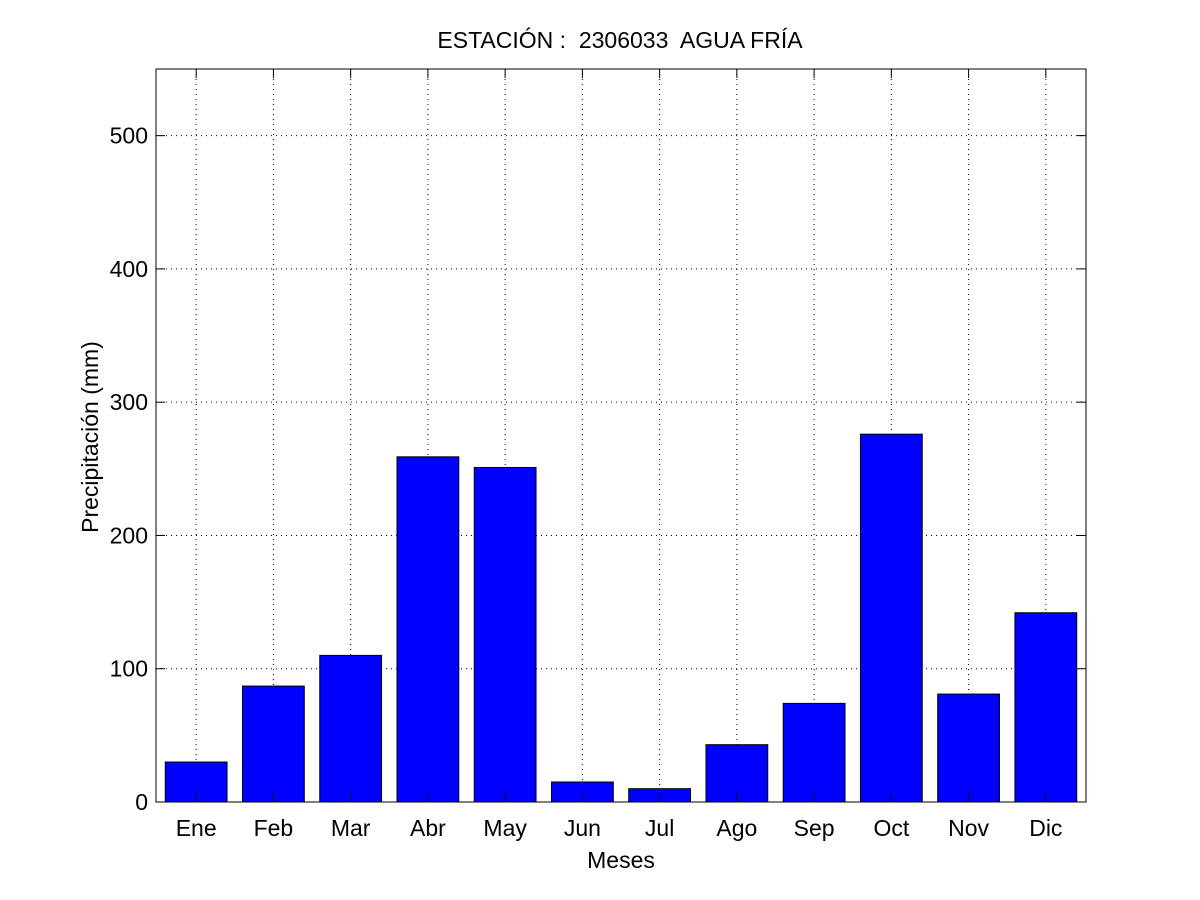  I want to click on x-tick-label: Sep, so click(814, 828).